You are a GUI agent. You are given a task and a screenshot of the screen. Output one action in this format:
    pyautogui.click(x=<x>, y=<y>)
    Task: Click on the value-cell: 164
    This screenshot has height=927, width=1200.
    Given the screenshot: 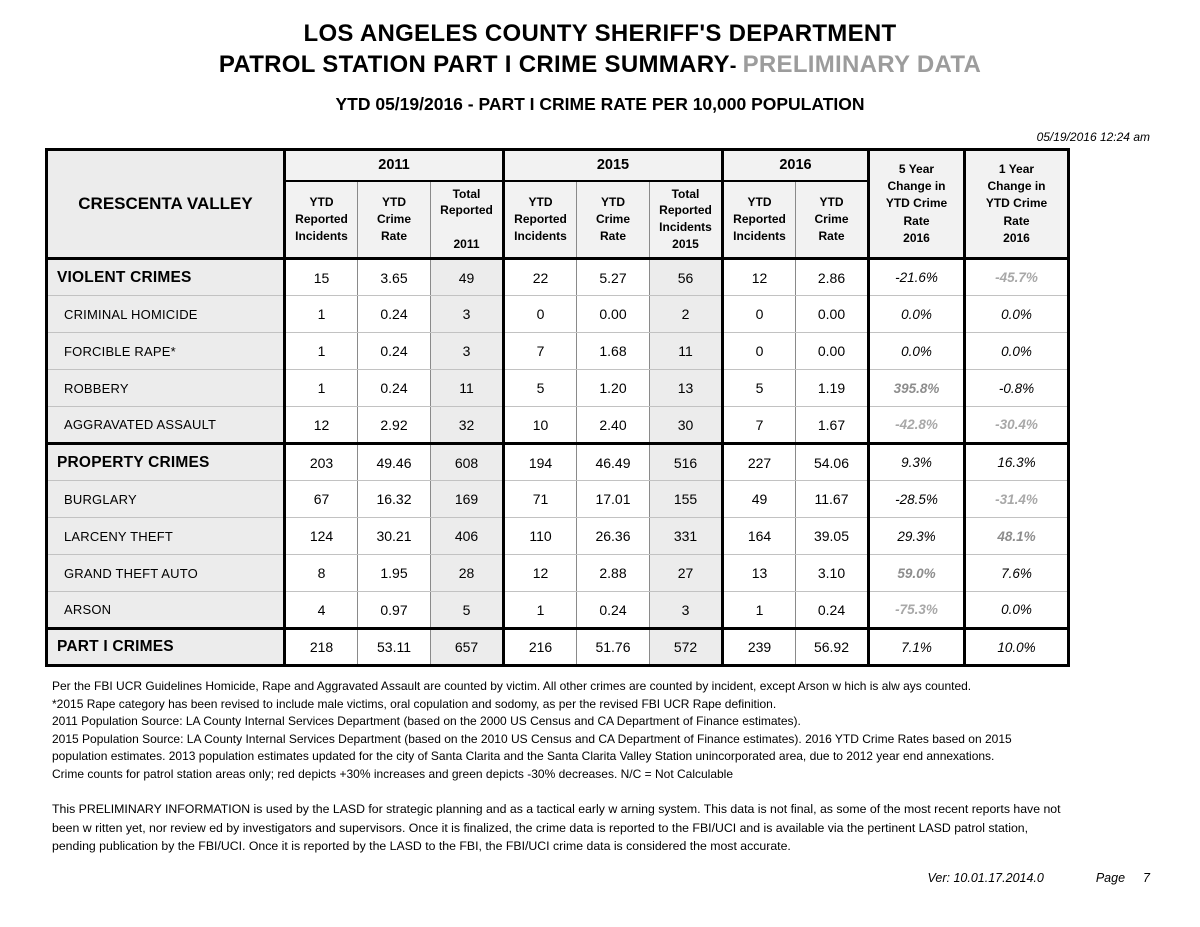 What is the action you would take?
    pyautogui.click(x=758, y=536)
    